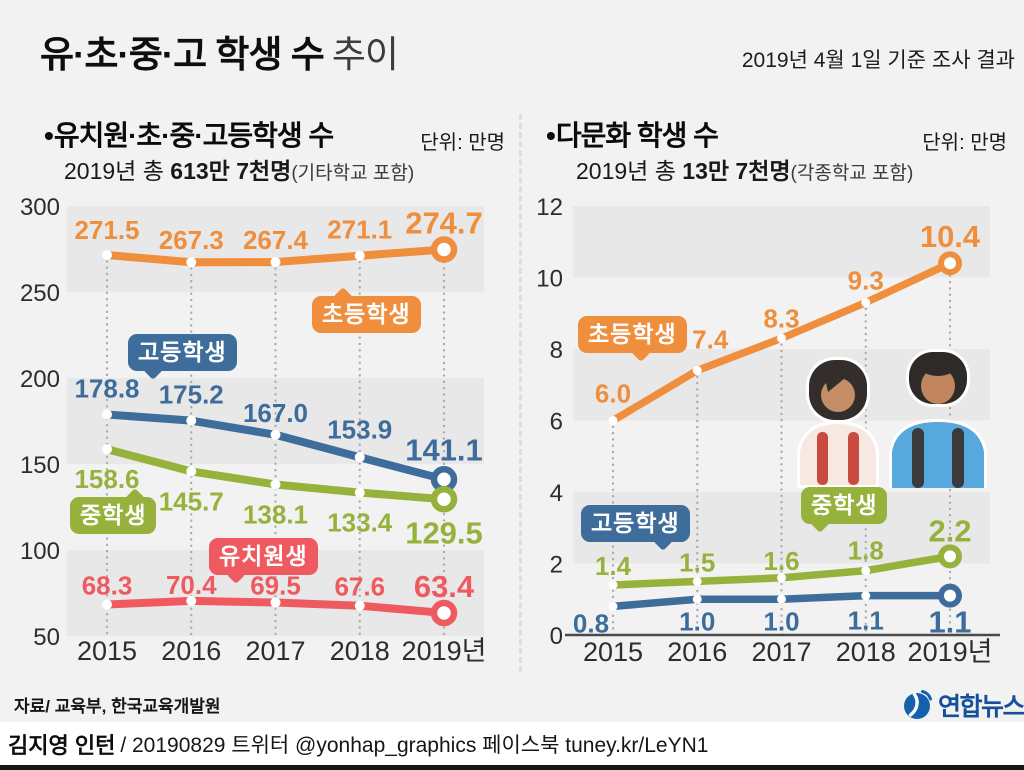 This screenshot has width=1024, height=770. What do you see at coordinates (106, 479) in the screenshot?
I see `value-label-middle-school: 158.6` at bounding box center [106, 479].